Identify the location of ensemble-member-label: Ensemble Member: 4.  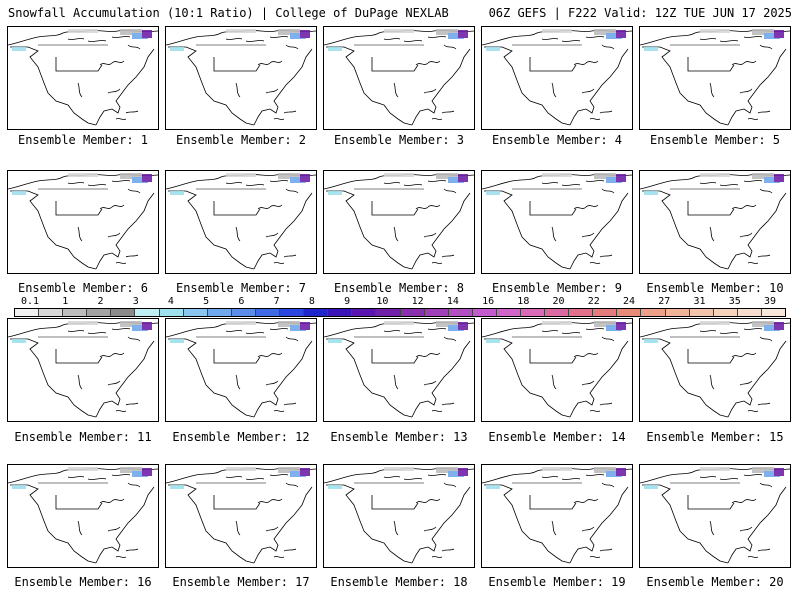
(557, 140).